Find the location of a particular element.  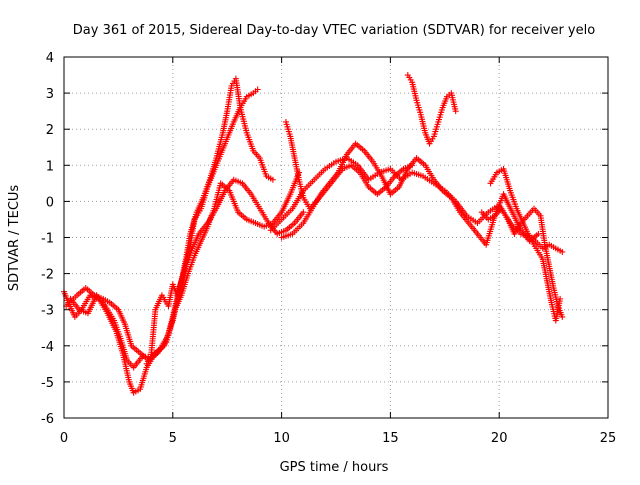

y-tick-label: -1 is located at coordinates (47, 239).